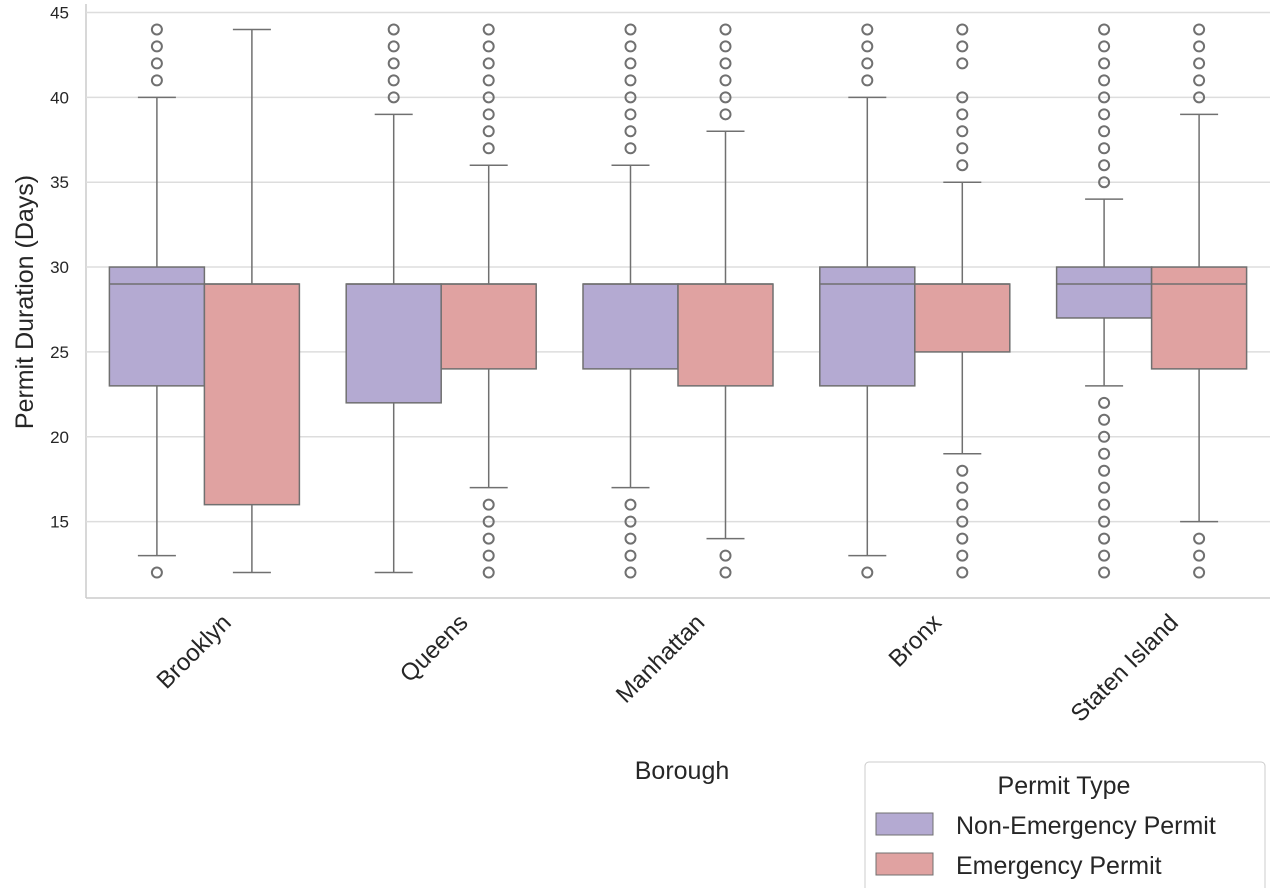 The height and width of the screenshot is (888, 1270). I want to click on x-axis-label: Borough, so click(682, 771).